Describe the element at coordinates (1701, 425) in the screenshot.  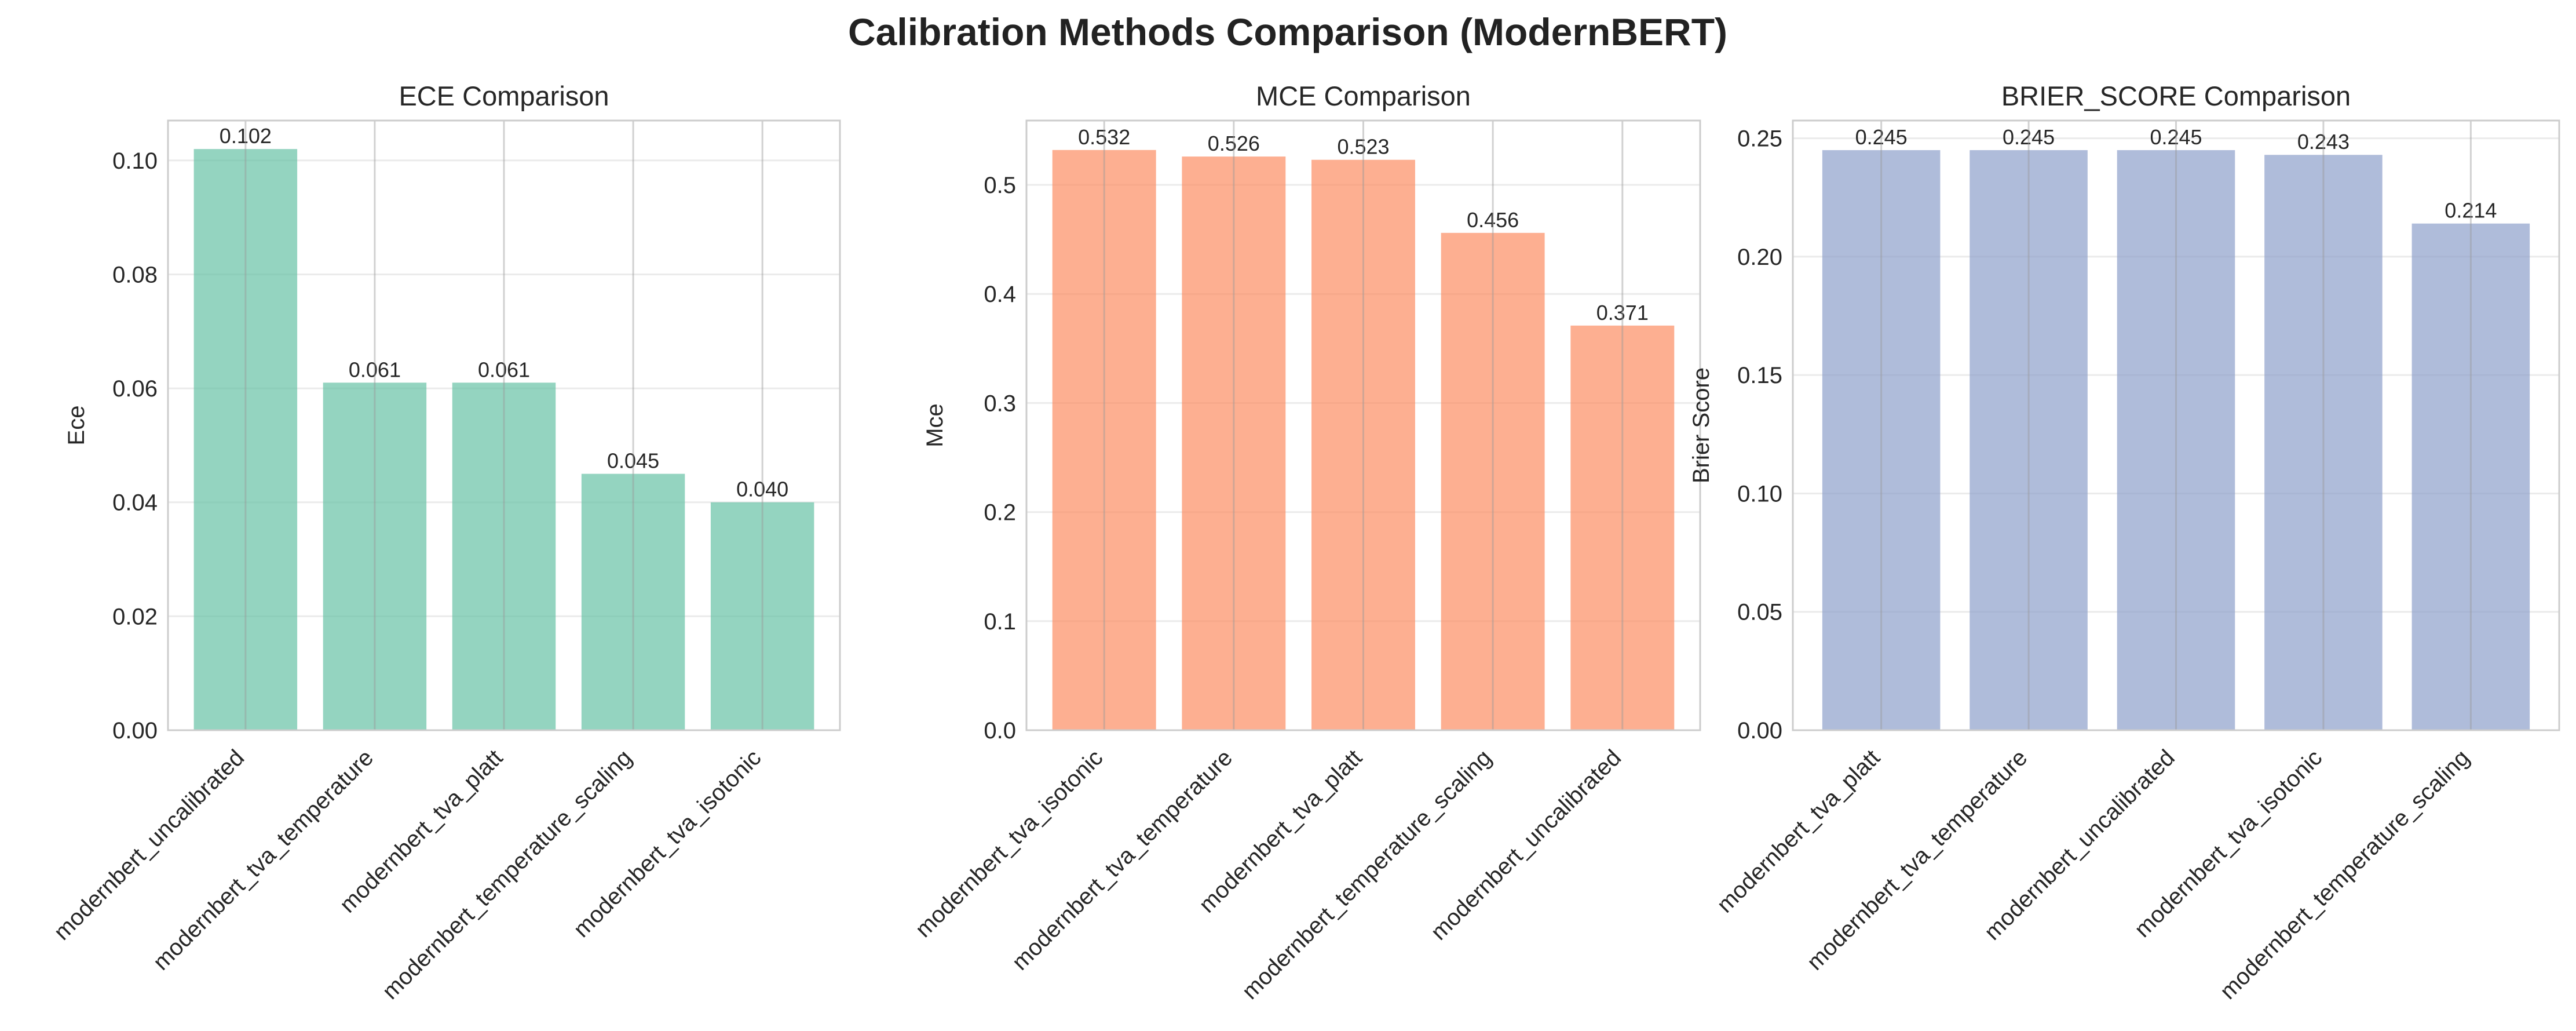
I see `y-axis-label: Brier Score` at that location.